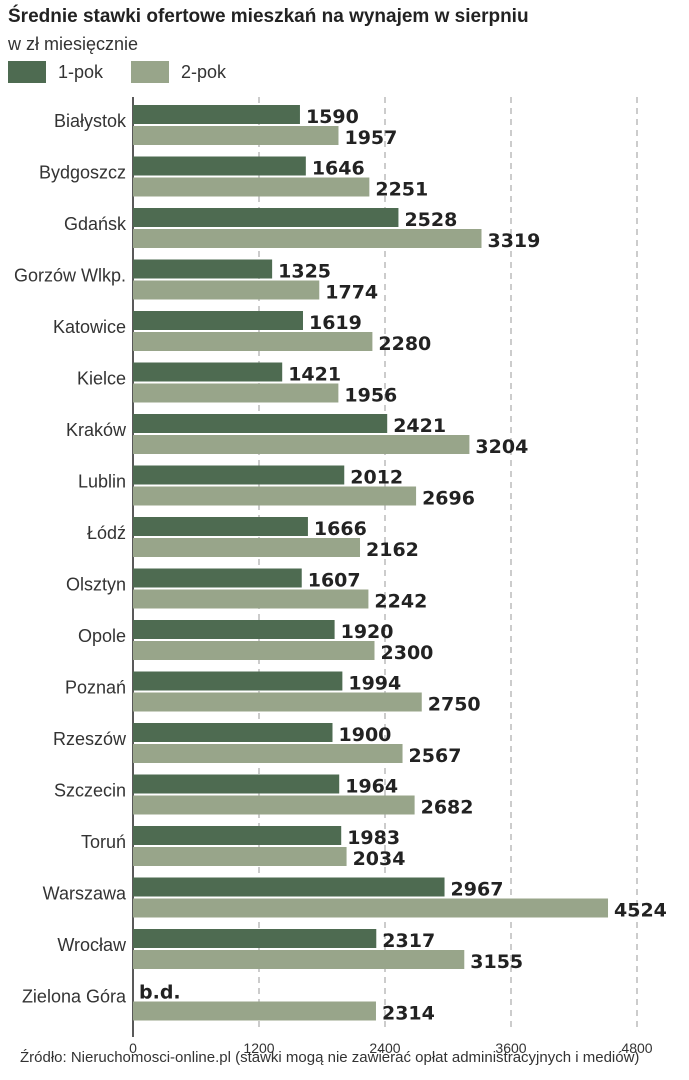  What do you see at coordinates (160, 993) in the screenshot?
I see `missing-label: b.d.` at bounding box center [160, 993].